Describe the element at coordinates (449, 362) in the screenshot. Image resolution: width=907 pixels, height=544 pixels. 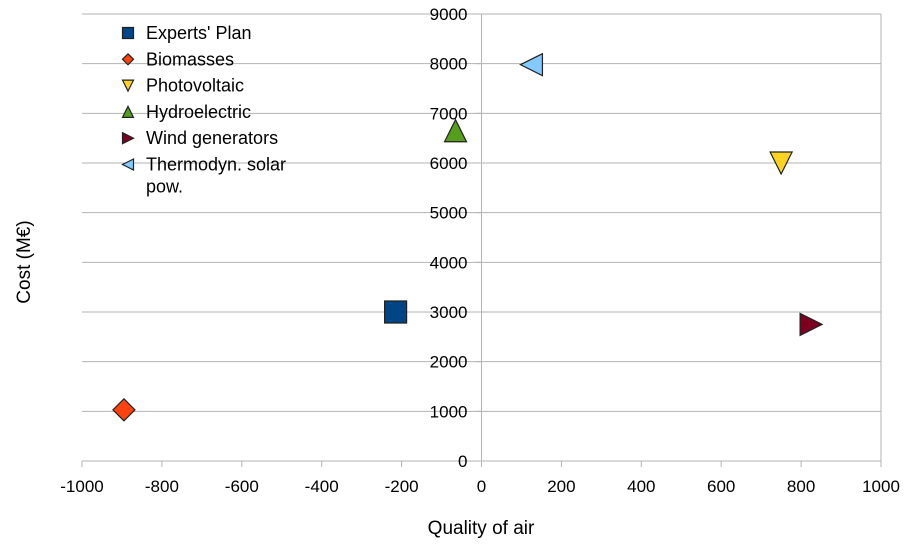
I see `y-tick-label: 2000` at that location.